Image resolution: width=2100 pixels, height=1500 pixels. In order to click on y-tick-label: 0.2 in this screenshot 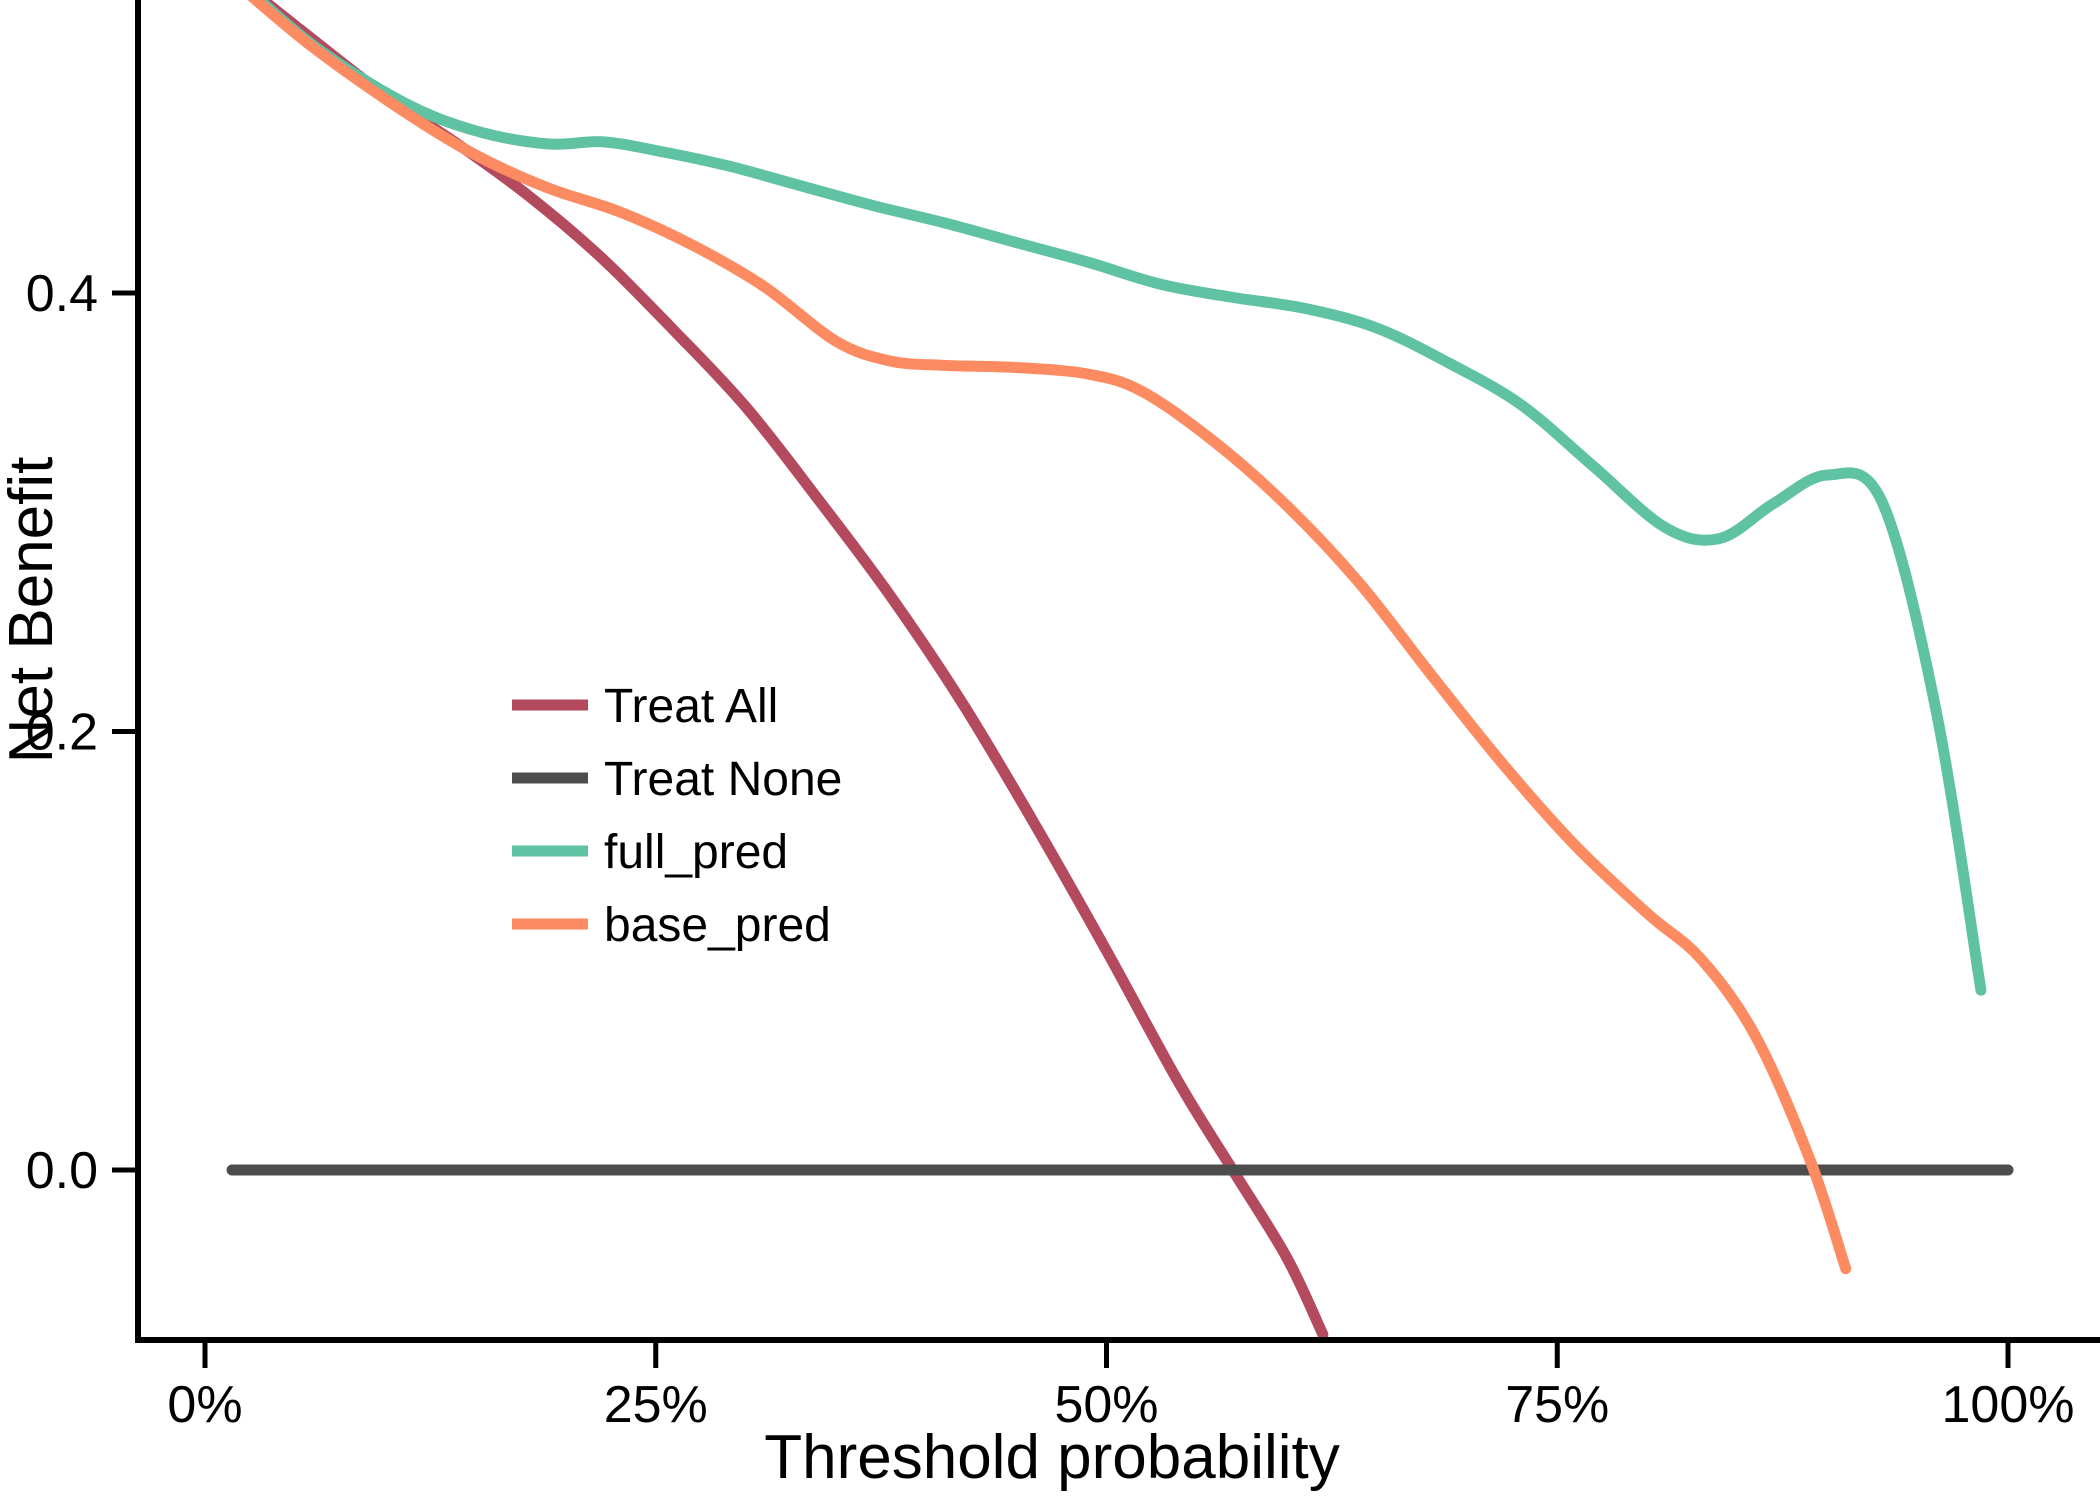, I will do `click(62, 733)`.